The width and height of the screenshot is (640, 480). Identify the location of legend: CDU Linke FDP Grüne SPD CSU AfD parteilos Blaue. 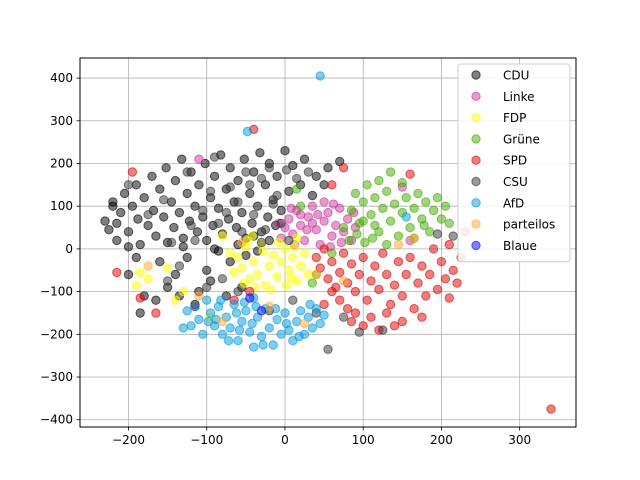
(514, 163).